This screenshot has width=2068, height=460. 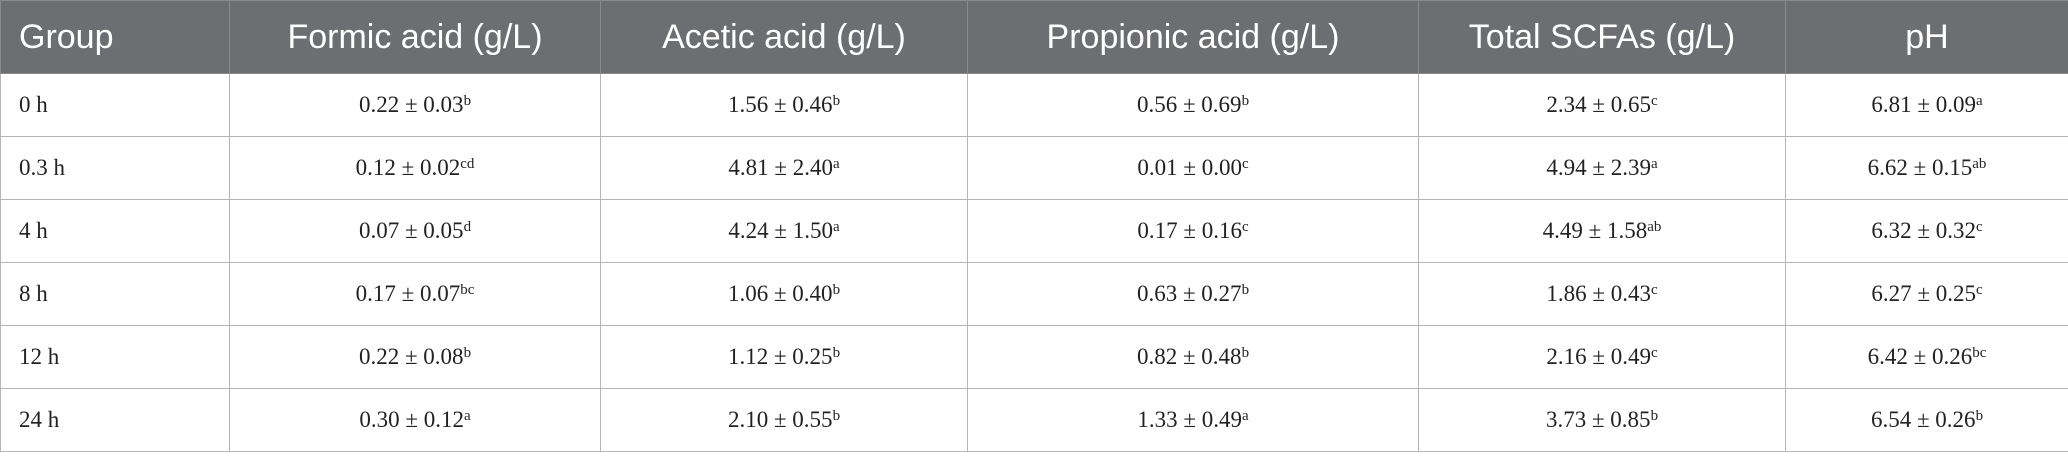 I want to click on value-cell: 2.34 ± 0.65c, so click(x=1602, y=105).